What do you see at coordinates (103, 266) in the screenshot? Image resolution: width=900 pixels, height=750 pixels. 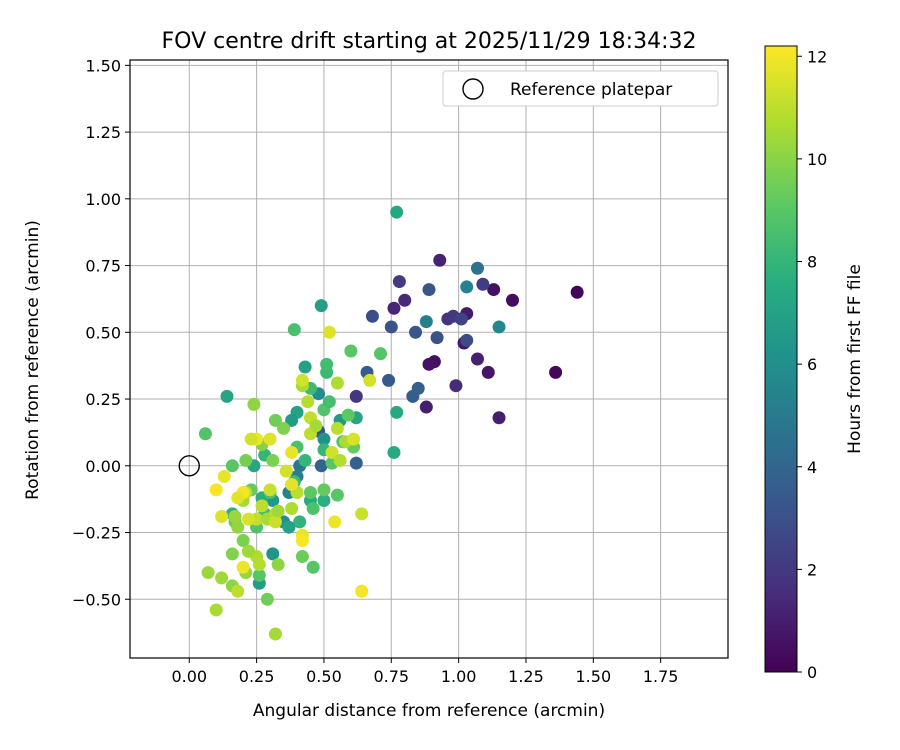 I see `y-tick-label: 0.75` at bounding box center [103, 266].